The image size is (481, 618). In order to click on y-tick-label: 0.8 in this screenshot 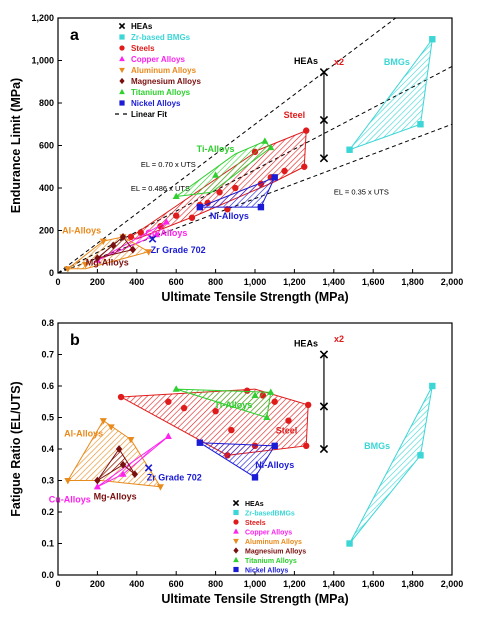, I will do `click(47, 323)`.